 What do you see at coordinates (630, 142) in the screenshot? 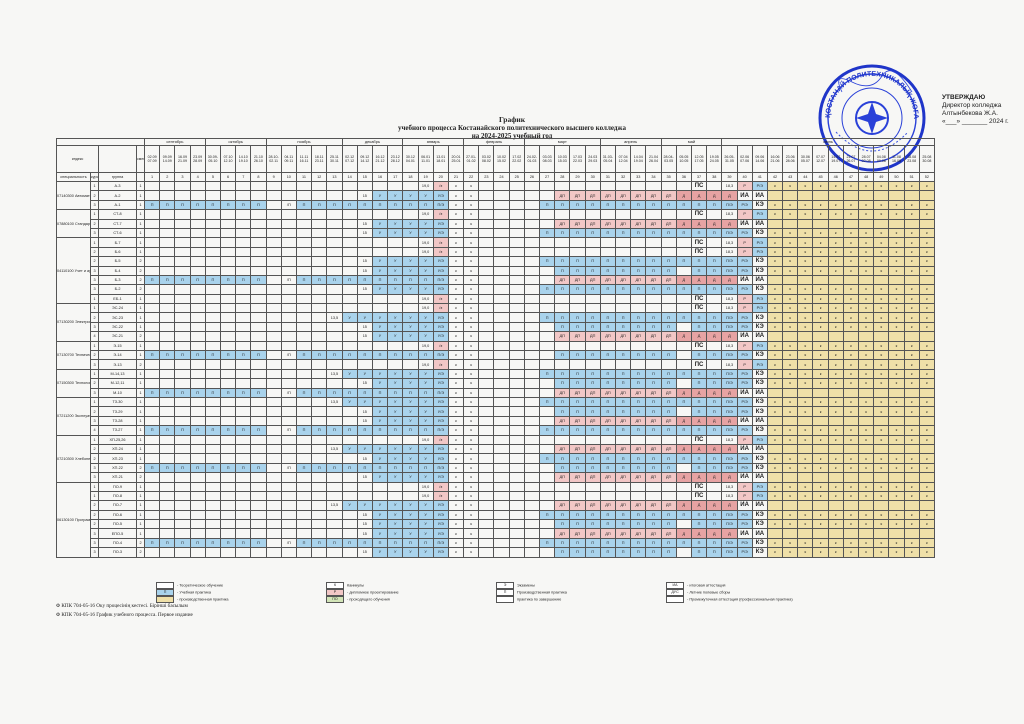
I see `month-header: апрель` at bounding box center [630, 142].